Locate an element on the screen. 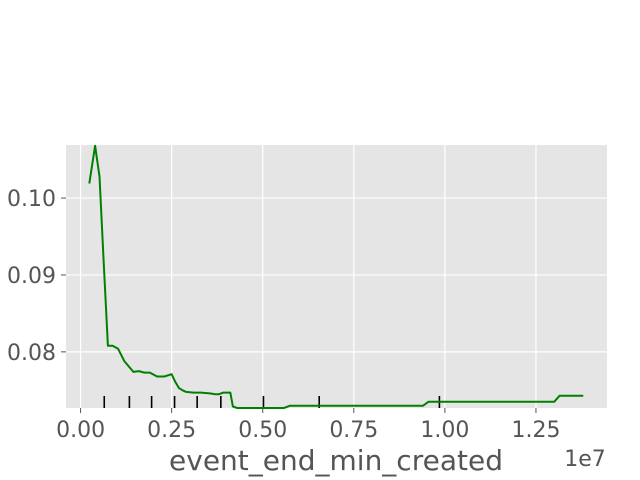  x-tick-label: 0.00 is located at coordinates (80, 430).